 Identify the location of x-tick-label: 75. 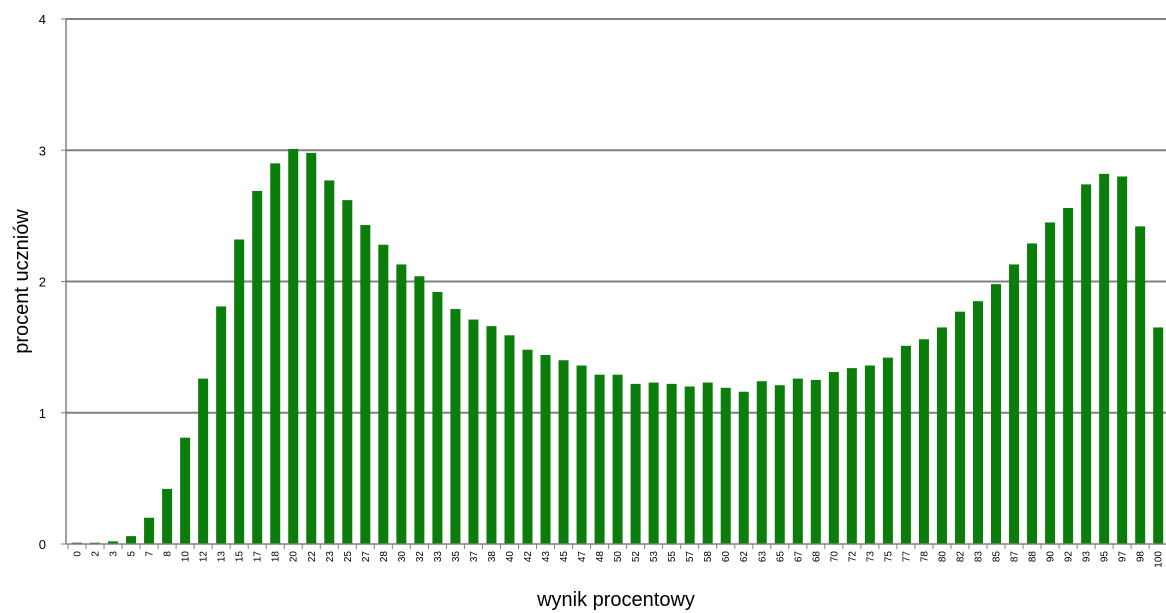
(888, 557).